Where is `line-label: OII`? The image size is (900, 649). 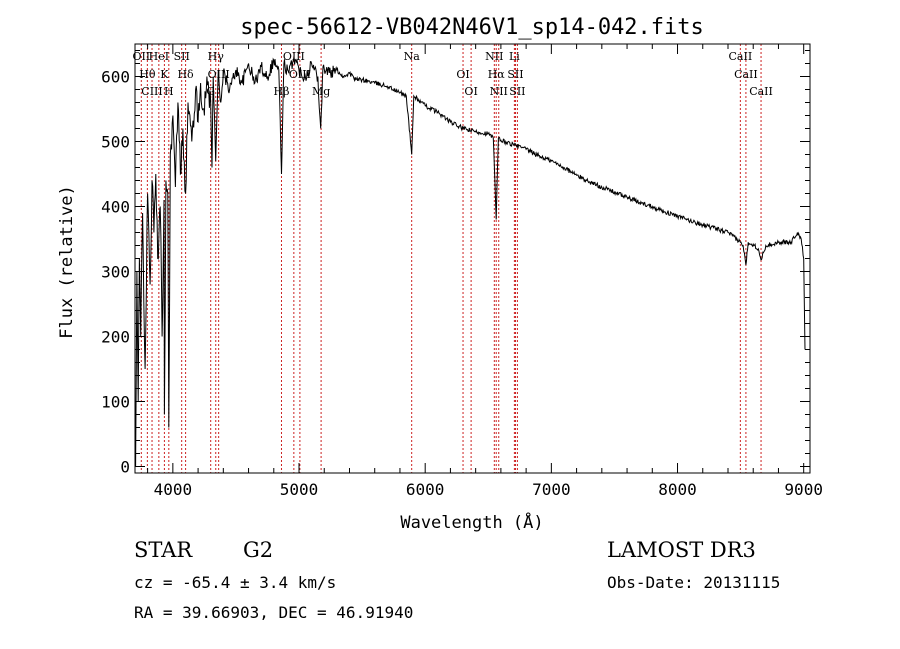 line-label: OII is located at coordinates (141, 56).